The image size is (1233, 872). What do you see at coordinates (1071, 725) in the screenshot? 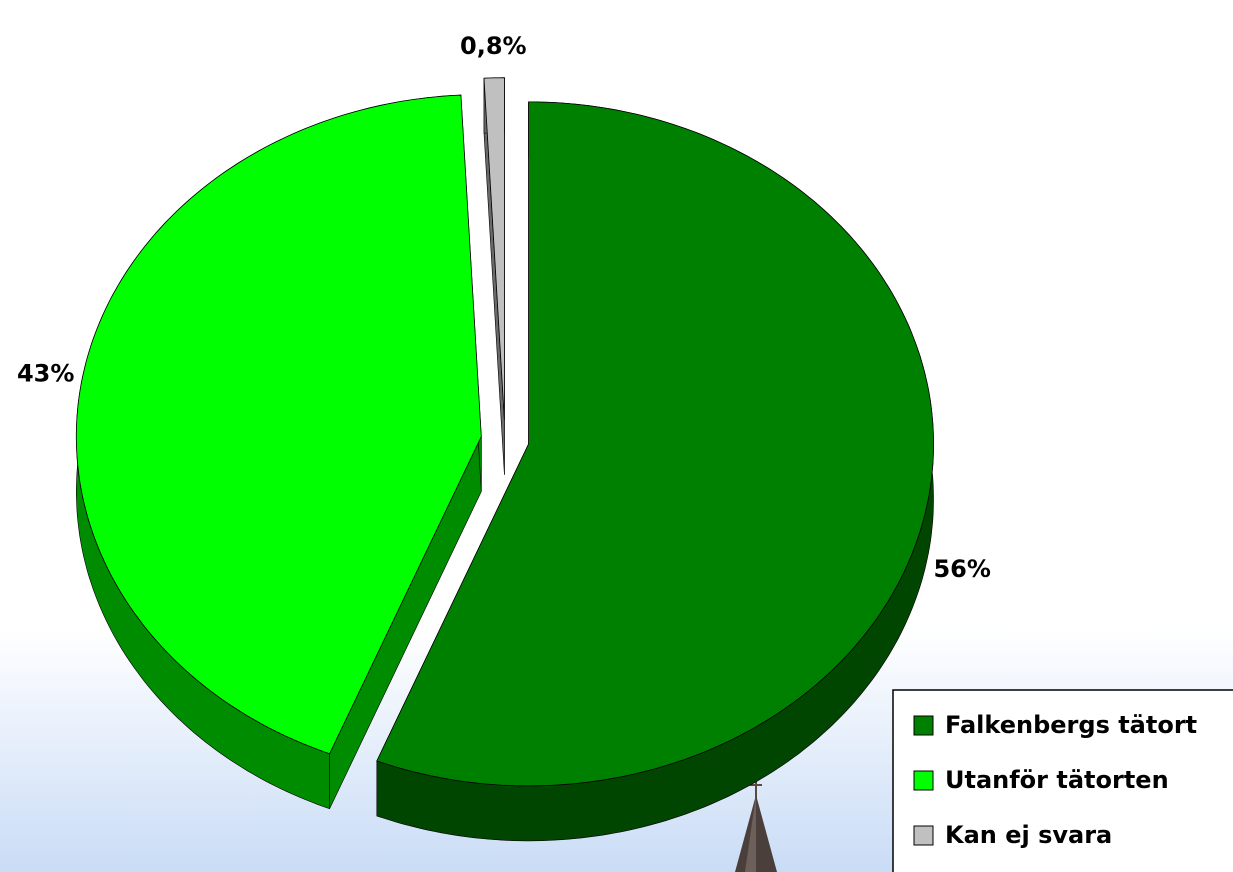
I see `legend-label: Falkenbergs tätort` at bounding box center [1071, 725].